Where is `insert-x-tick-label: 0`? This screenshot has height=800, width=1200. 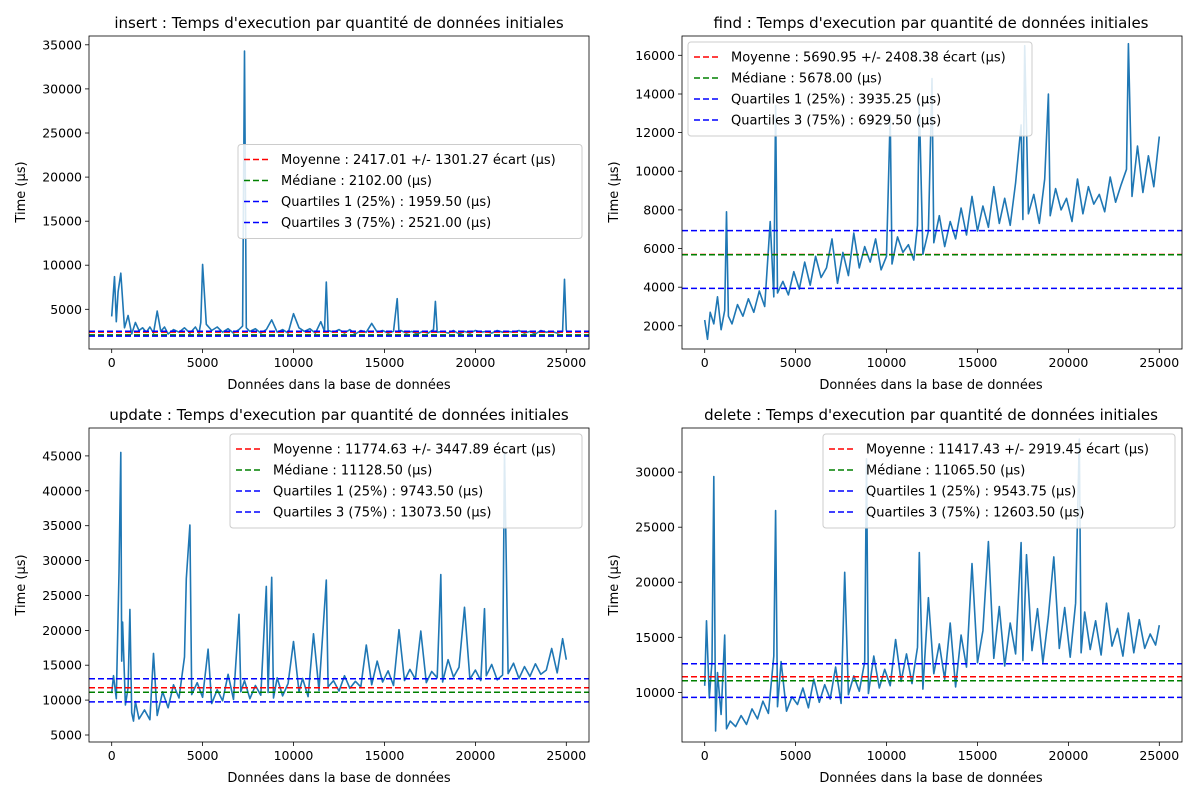
insert-x-tick-label: 0 is located at coordinates (112, 362).